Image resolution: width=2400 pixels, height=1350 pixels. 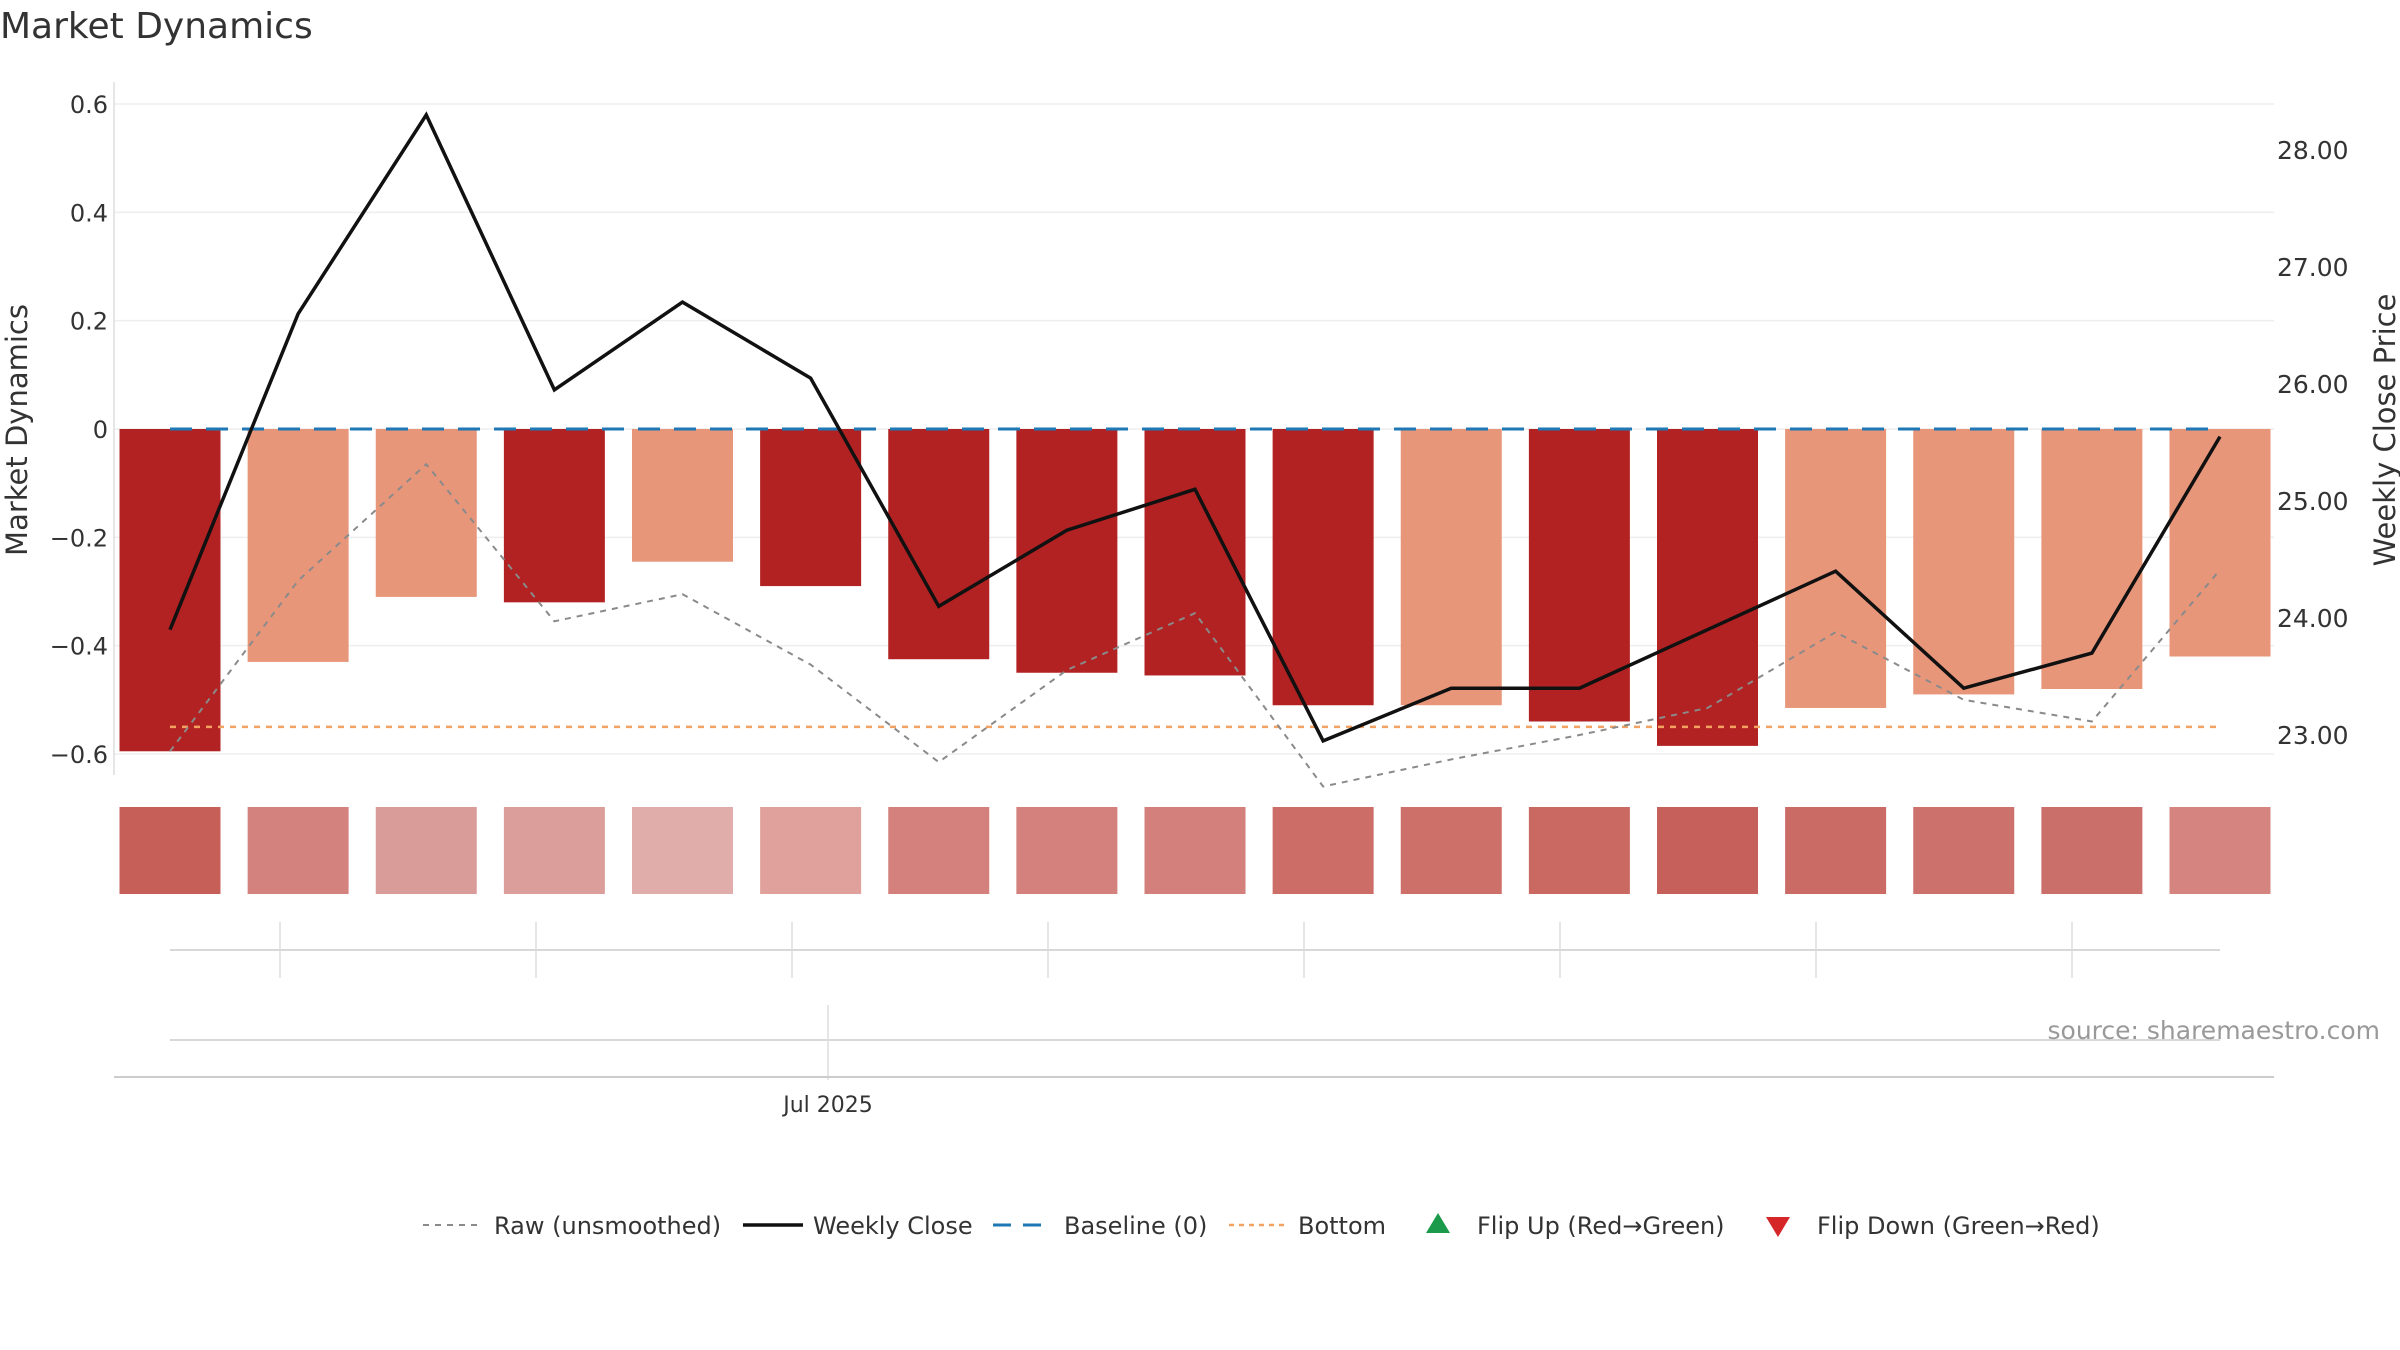 I want to click on minor-ticks, so click(x=1176, y=950).